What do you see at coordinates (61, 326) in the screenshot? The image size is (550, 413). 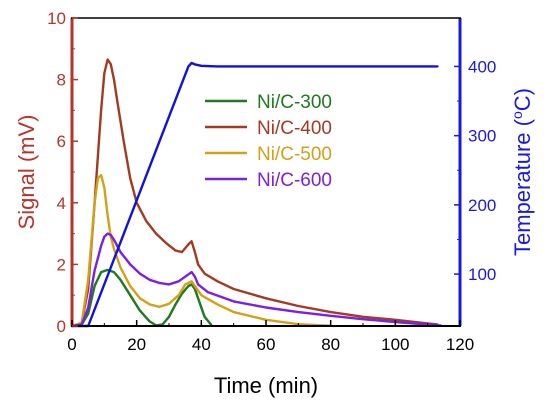 I see `y-left-tick-label: 0` at bounding box center [61, 326].